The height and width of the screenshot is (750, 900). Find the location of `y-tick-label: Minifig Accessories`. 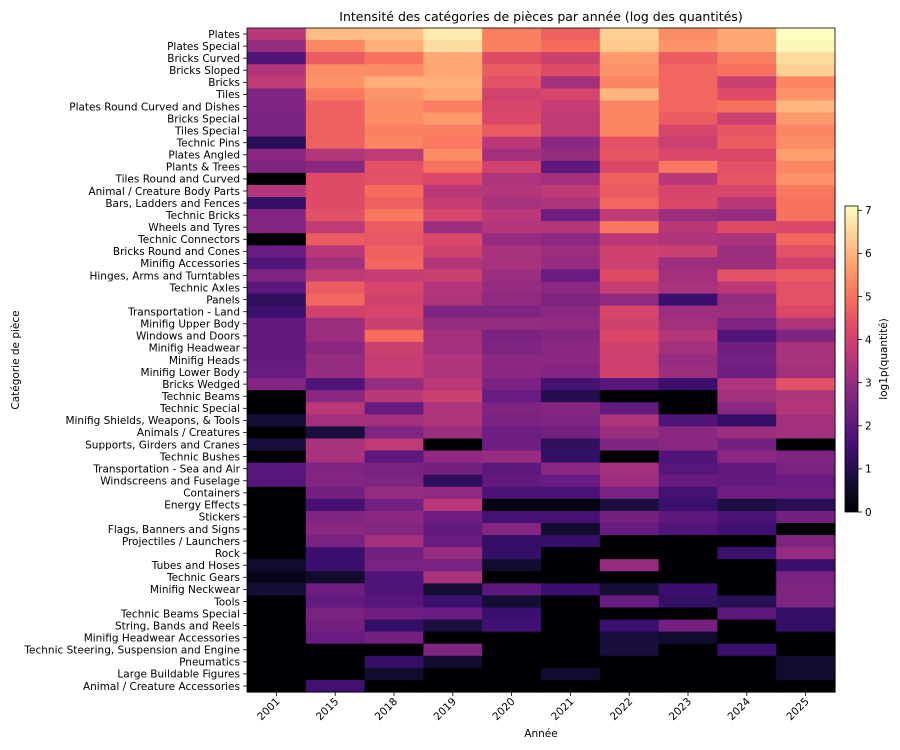

y-tick-label: Minifig Accessories is located at coordinates (190, 264).